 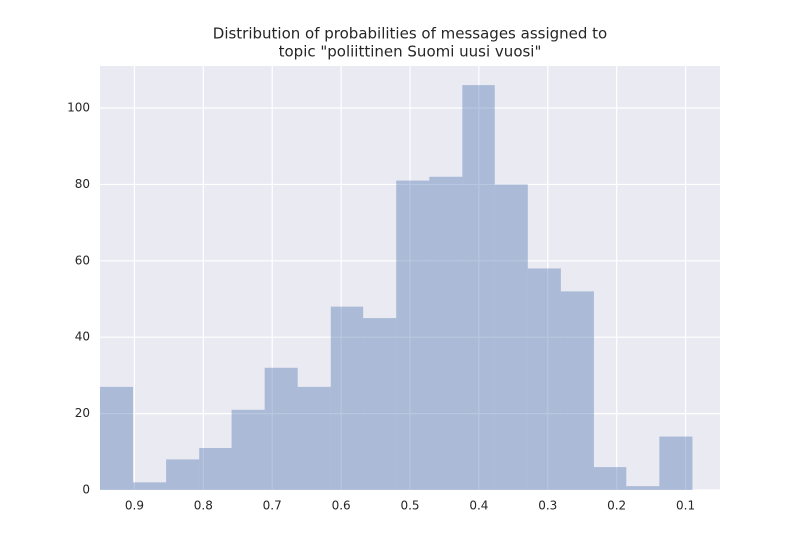 What do you see at coordinates (341, 506) in the screenshot?
I see `x-tick-label: 0.6` at bounding box center [341, 506].